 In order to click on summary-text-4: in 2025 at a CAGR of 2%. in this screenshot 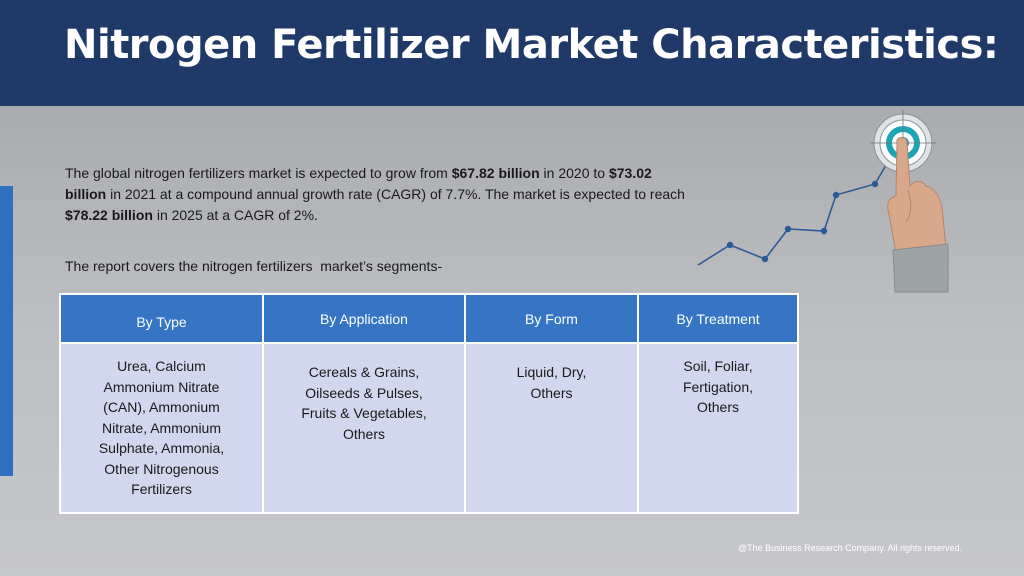, I will do `click(235, 215)`.